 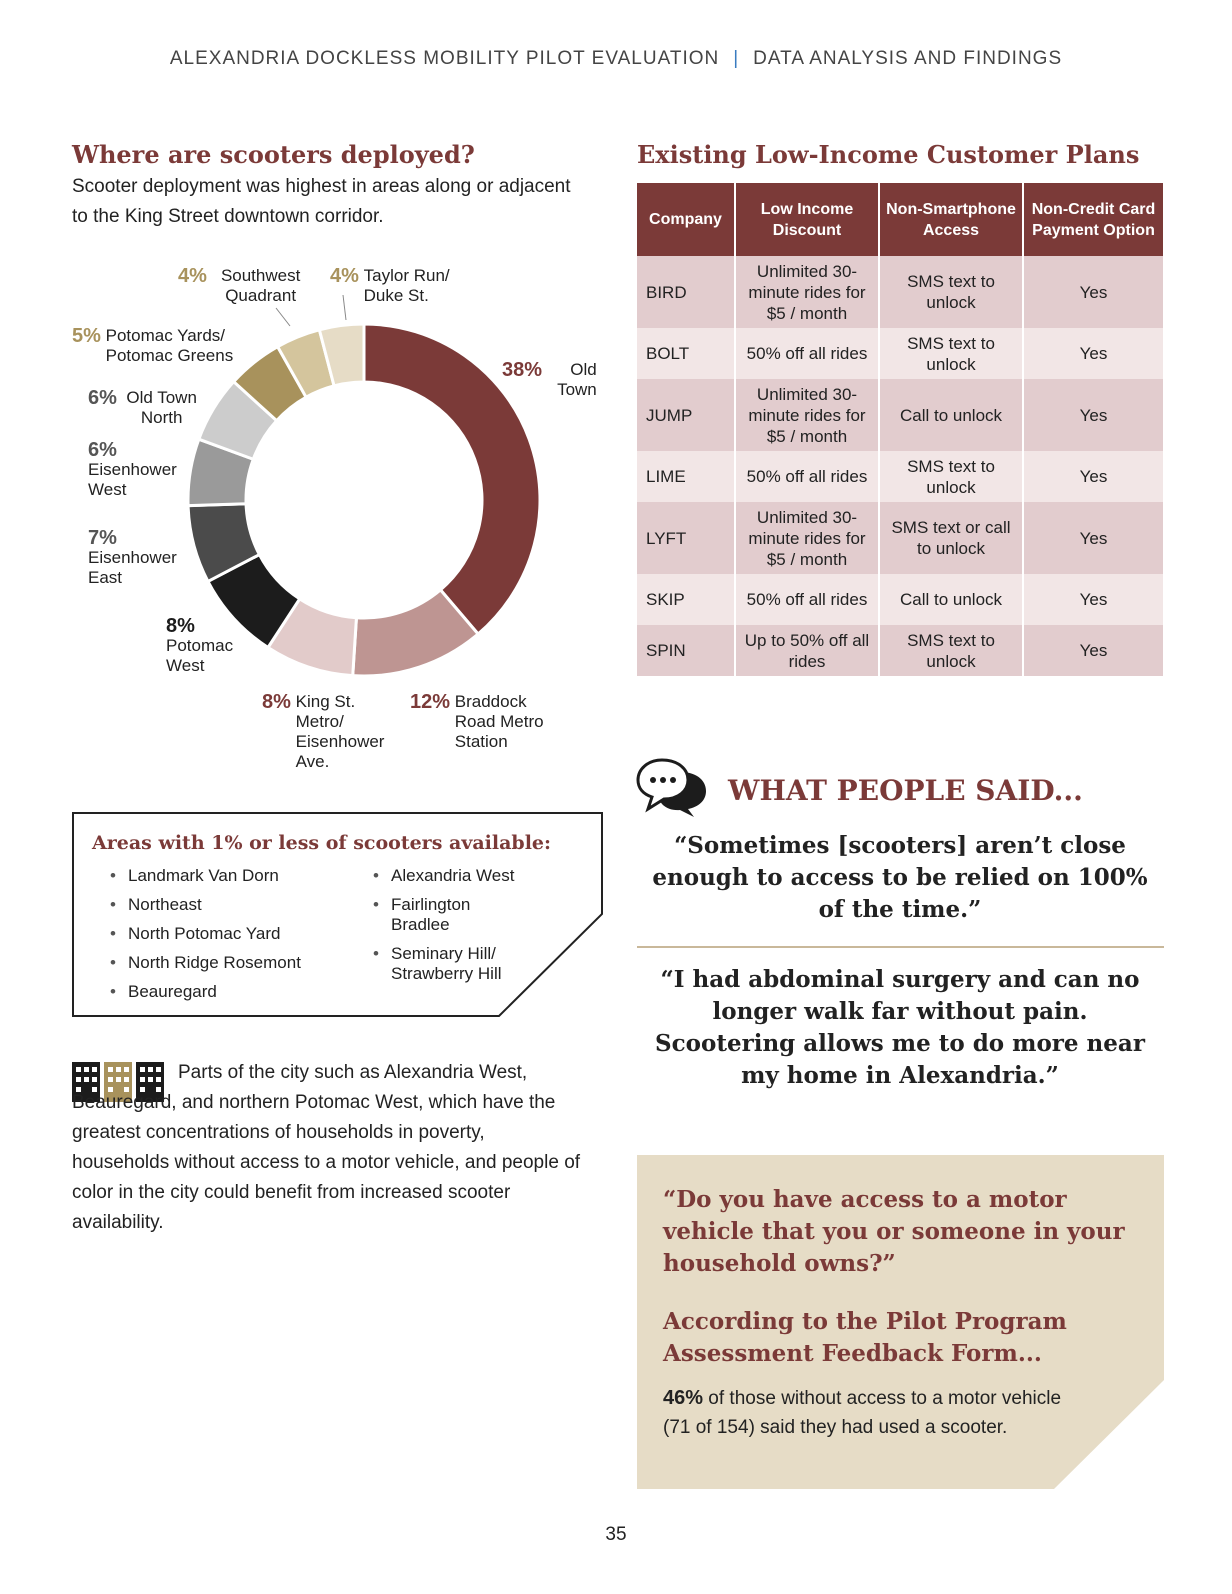 I want to click on label-southwest-quadrant: 4% Southwest Quadrant, so click(x=244, y=286).